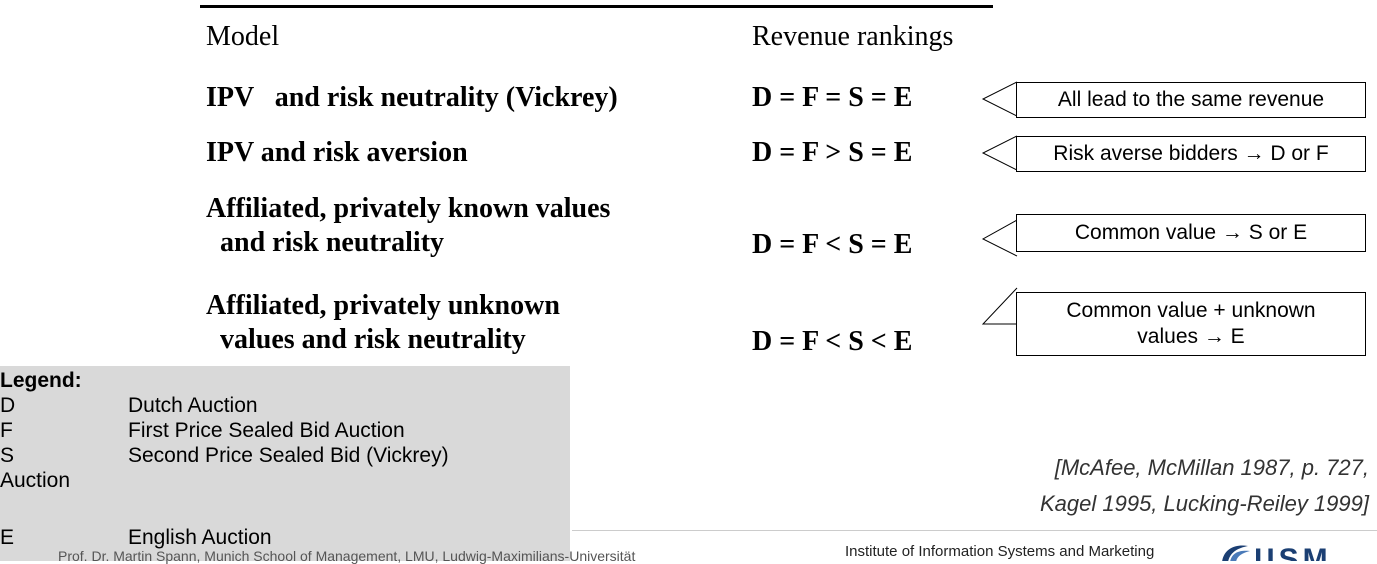  What do you see at coordinates (1191, 336) in the screenshot?
I see `callout-text-line: values → E` at bounding box center [1191, 336].